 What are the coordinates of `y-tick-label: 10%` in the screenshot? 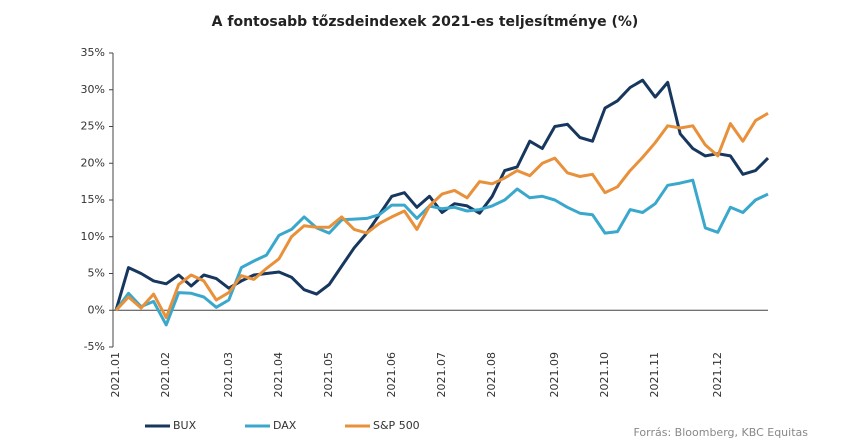 It's located at (93, 236).